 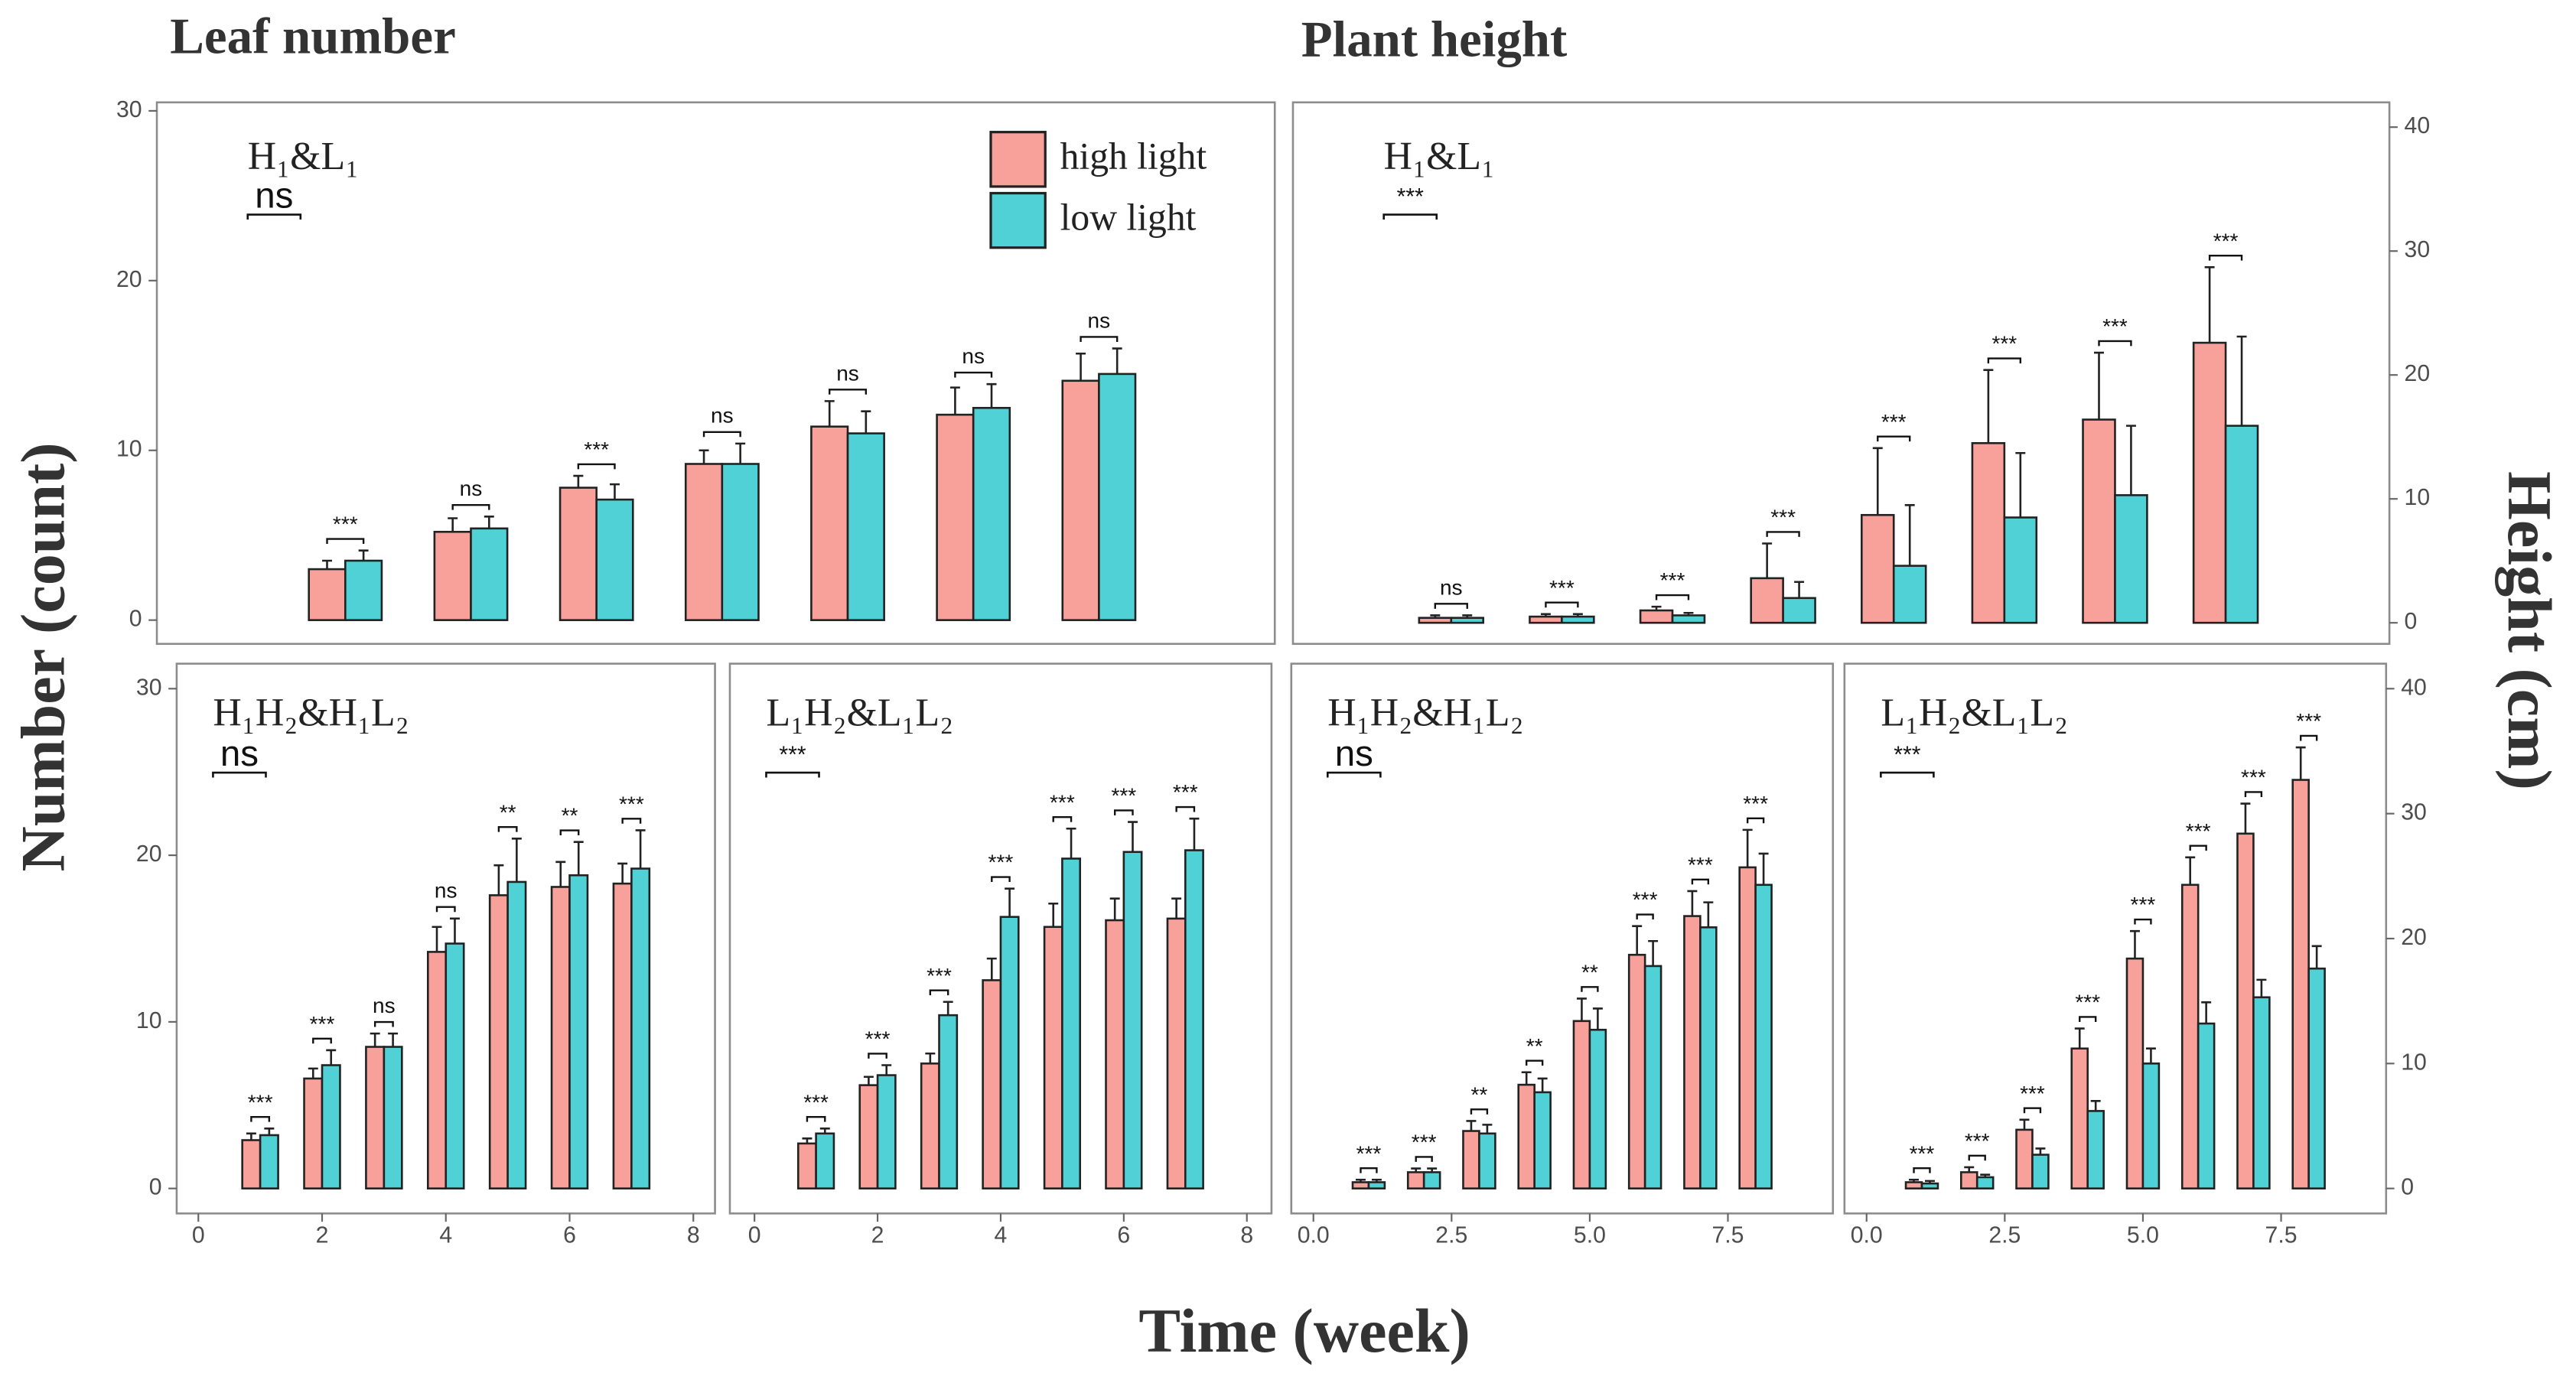 I want to click on x-tick-label: 2, so click(x=878, y=1235).